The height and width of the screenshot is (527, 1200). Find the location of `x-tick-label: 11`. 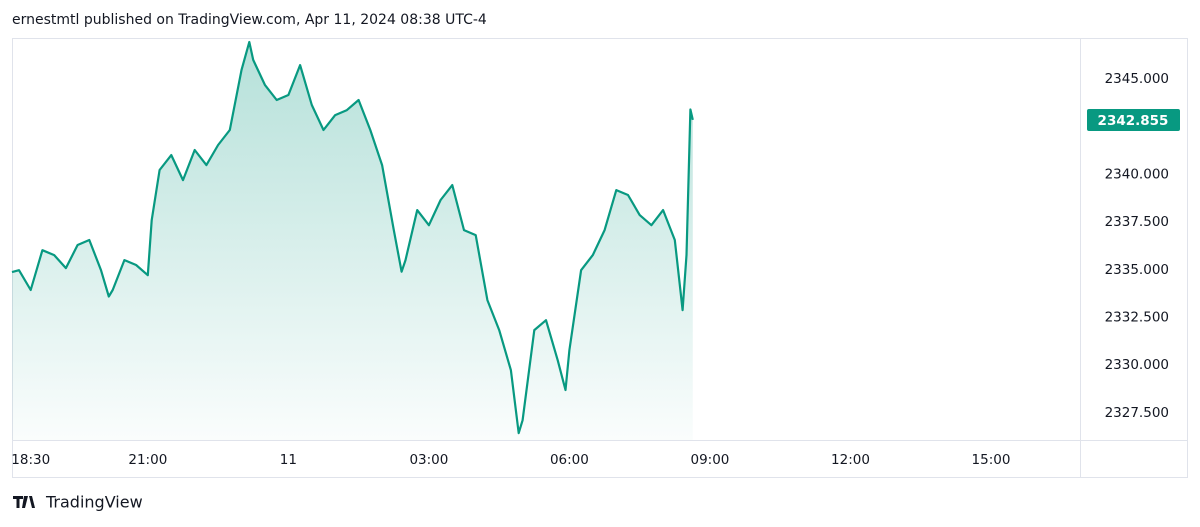

x-tick-label: 11 is located at coordinates (288, 460).